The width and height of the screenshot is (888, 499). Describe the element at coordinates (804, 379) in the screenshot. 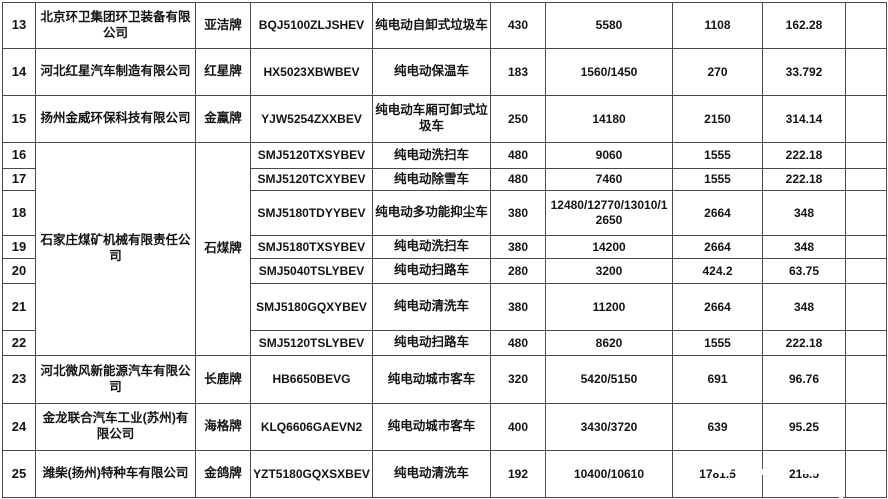

I see `cell-value-4: 96.76` at that location.